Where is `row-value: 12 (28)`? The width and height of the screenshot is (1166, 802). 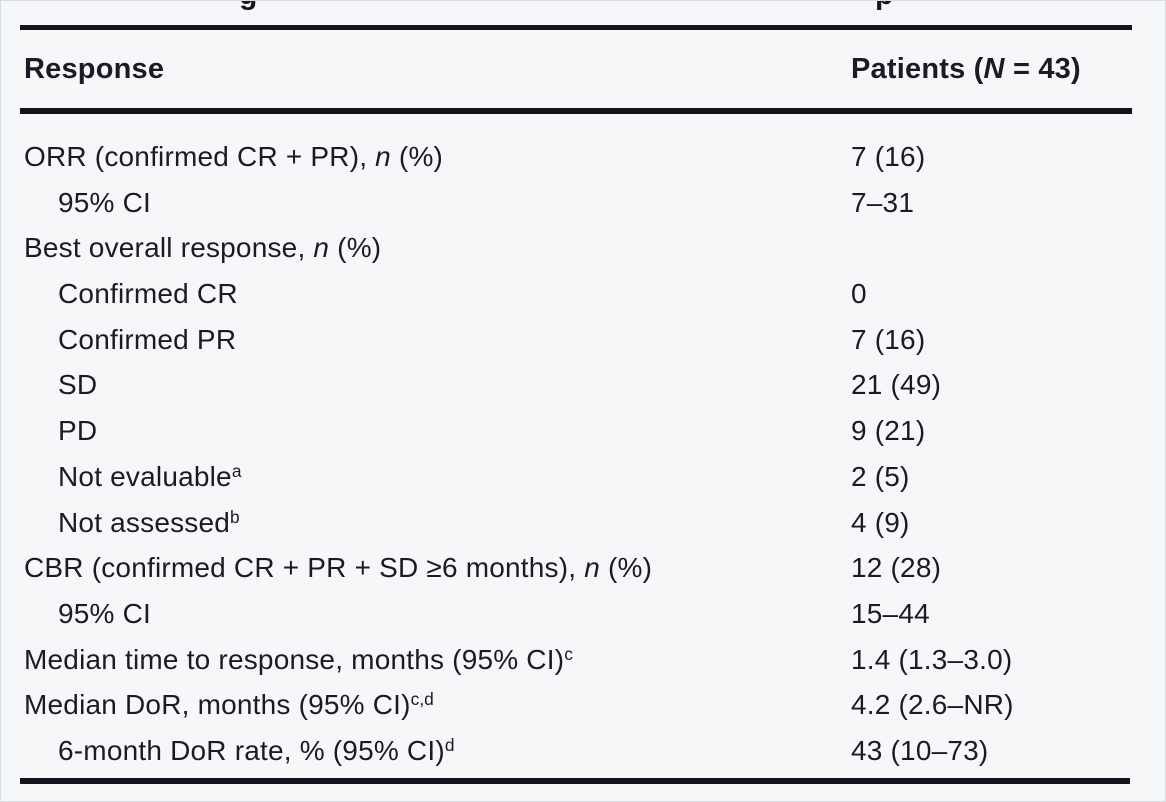
row-value: 12 (28) is located at coordinates (896, 568).